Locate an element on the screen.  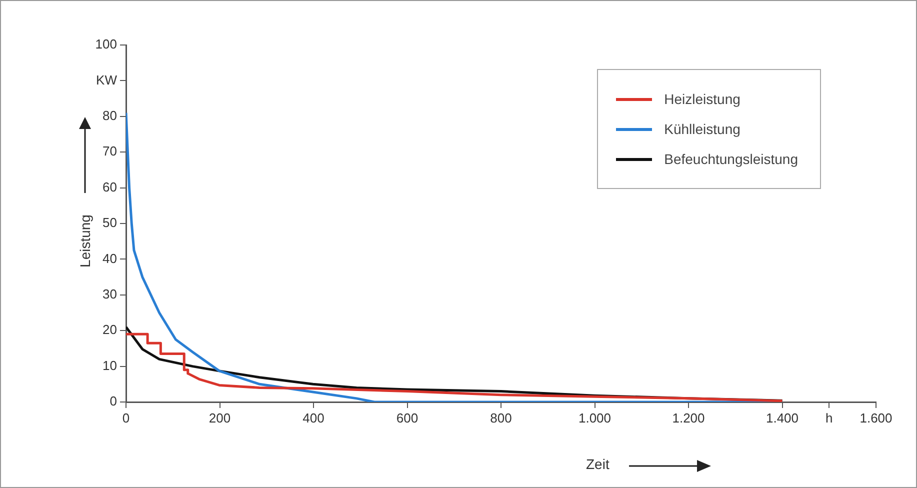
x-tick-label: 200 is located at coordinates (219, 418).